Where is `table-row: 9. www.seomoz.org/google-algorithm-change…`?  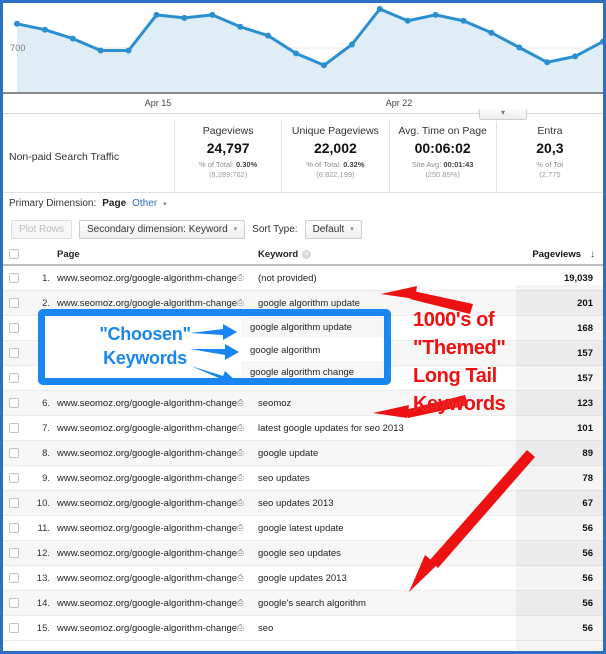 table-row: 9. www.seomoz.org/google-algorithm-change… is located at coordinates (303, 478).